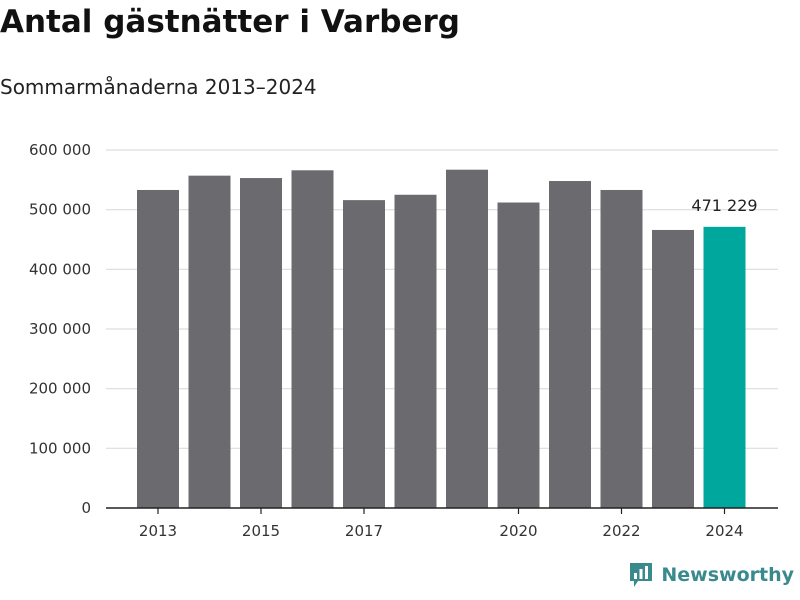  Describe the element at coordinates (60, 210) in the screenshot. I see `y-tick-label: 500 000` at that location.